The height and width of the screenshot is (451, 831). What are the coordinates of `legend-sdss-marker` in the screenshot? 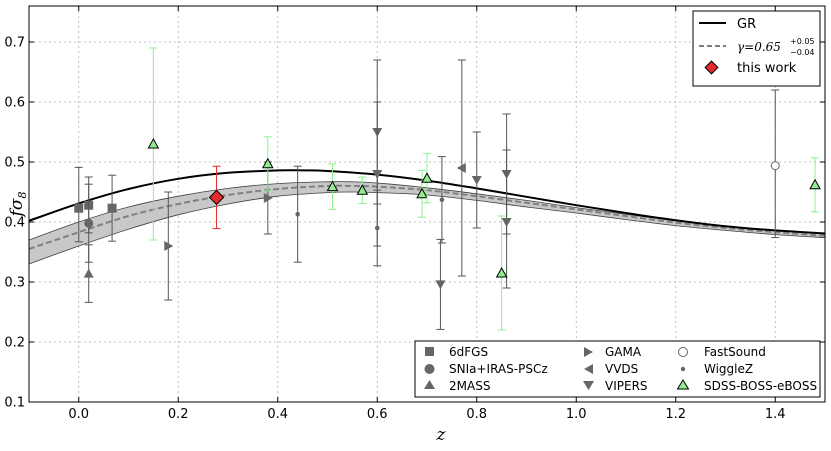 It's located at (683, 384).